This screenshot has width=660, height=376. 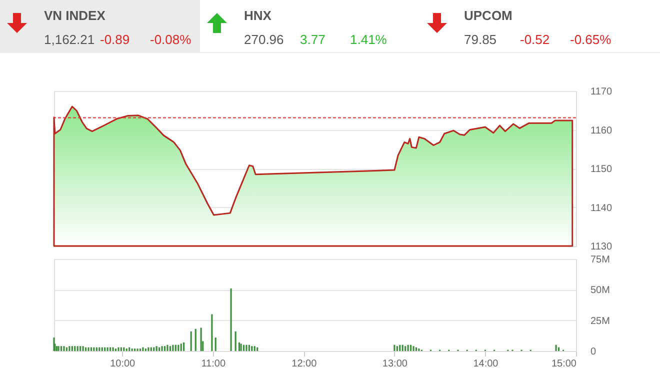 What do you see at coordinates (601, 92) in the screenshot?
I see `y-tick-label: 1170` at bounding box center [601, 92].